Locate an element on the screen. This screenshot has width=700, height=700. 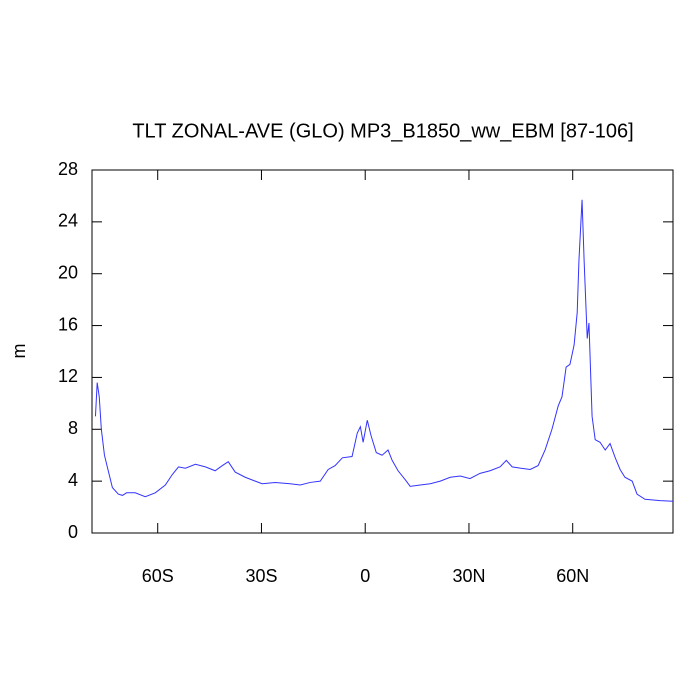
x-tick-label: 30S is located at coordinates (261, 576).